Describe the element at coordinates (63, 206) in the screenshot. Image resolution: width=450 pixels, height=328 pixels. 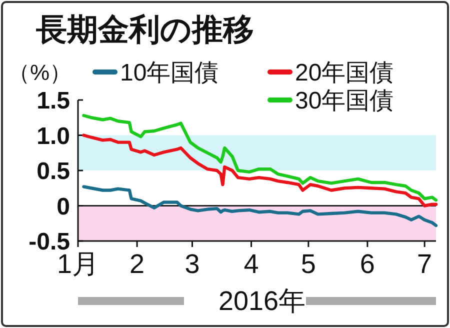
I see `y-tick-label: 0` at that location.